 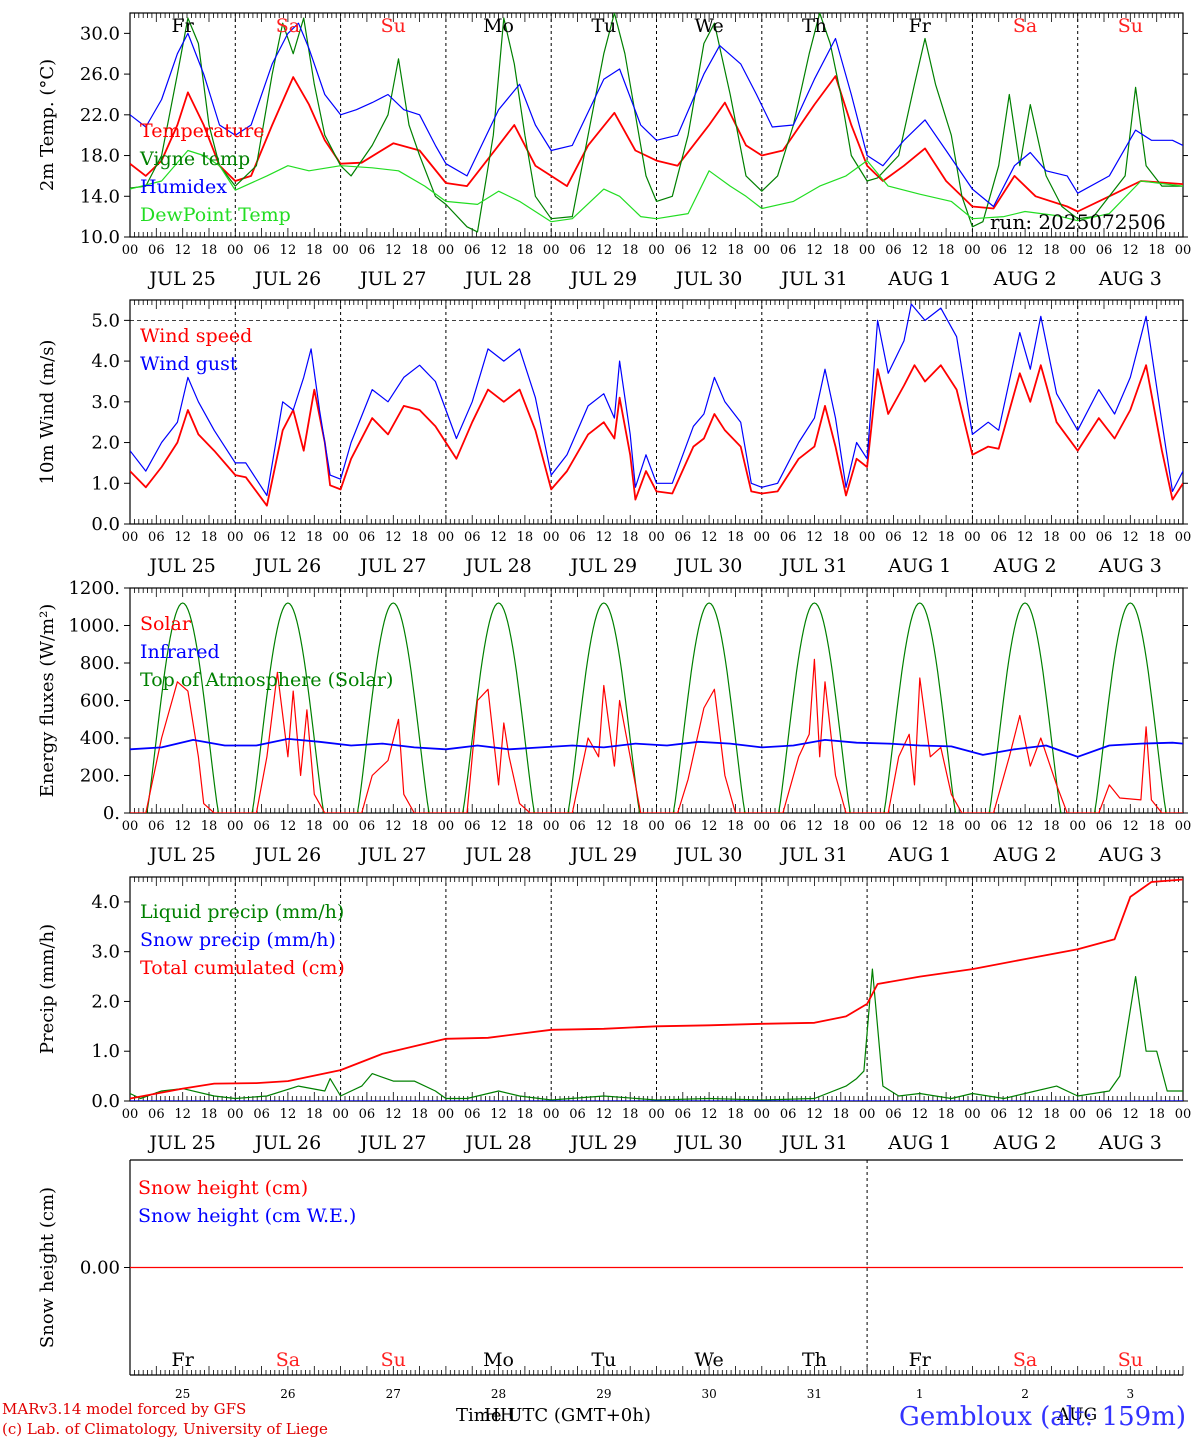 I want to click on toa-solar-arch, so click(x=288, y=707).